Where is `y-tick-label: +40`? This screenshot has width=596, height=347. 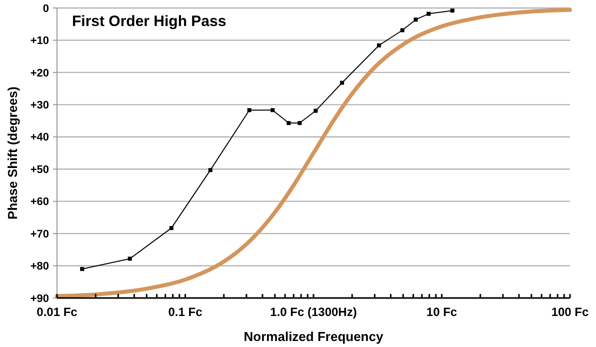 y-tick-label: +40 is located at coordinates (39, 138).